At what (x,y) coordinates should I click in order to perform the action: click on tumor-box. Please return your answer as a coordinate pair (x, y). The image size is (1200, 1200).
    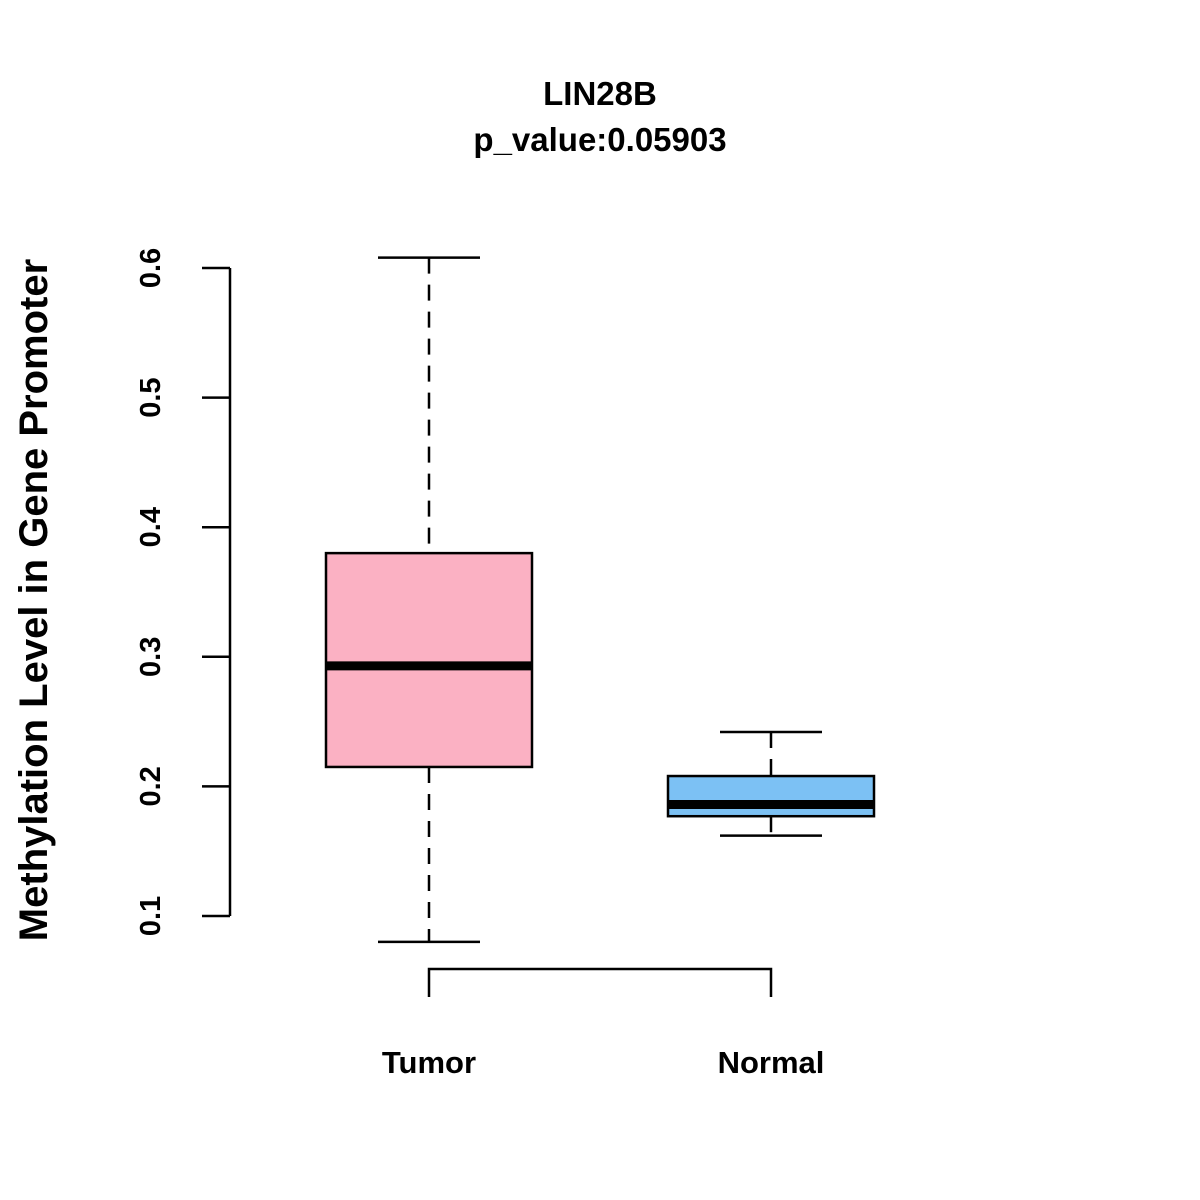
    Looking at the image, I should click on (429, 660).